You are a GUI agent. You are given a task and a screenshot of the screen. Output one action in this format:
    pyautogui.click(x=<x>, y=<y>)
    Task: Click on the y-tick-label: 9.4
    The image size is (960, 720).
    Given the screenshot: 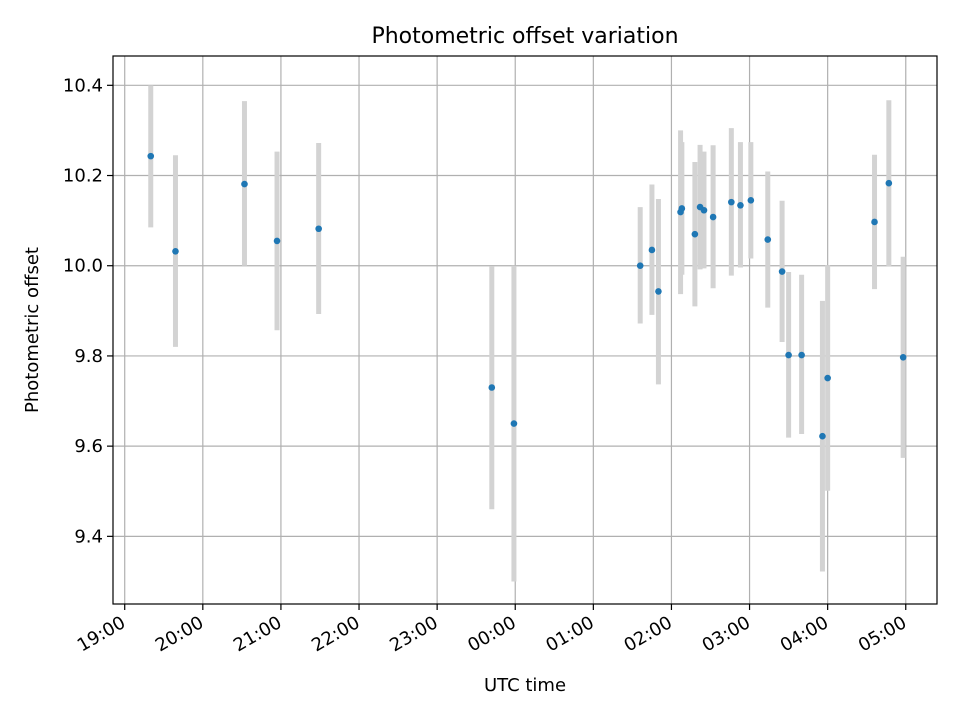 What is the action you would take?
    pyautogui.click(x=88, y=536)
    